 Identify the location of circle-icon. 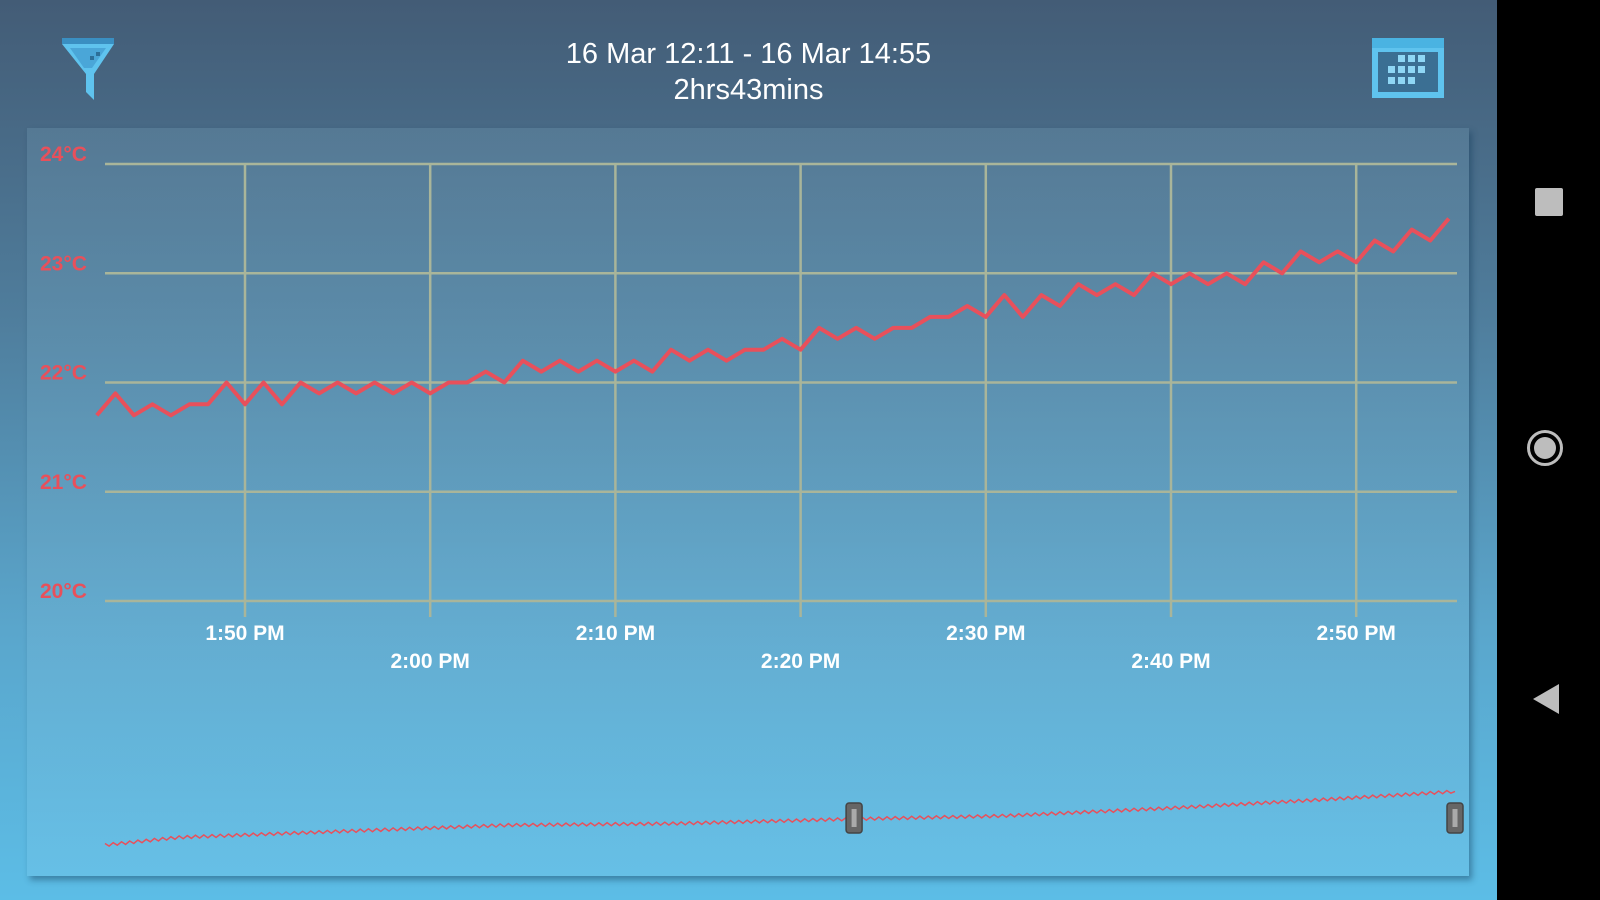
(1545, 448).